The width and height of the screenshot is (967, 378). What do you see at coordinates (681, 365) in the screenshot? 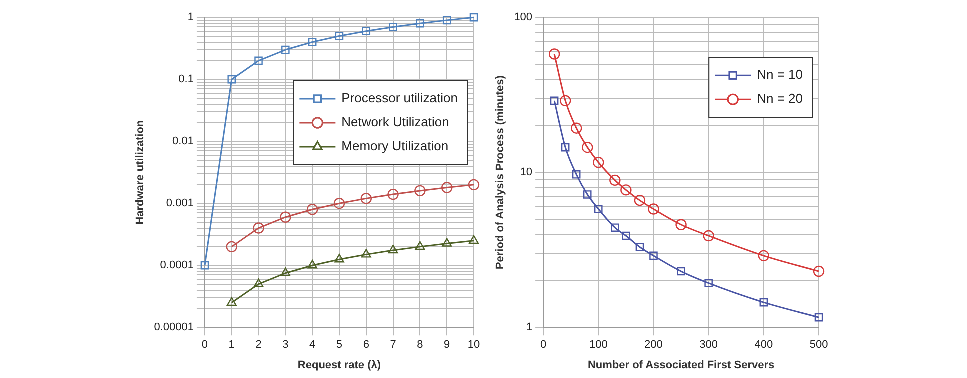
I see `x-axis-title: Number of Associated First Servers` at bounding box center [681, 365].